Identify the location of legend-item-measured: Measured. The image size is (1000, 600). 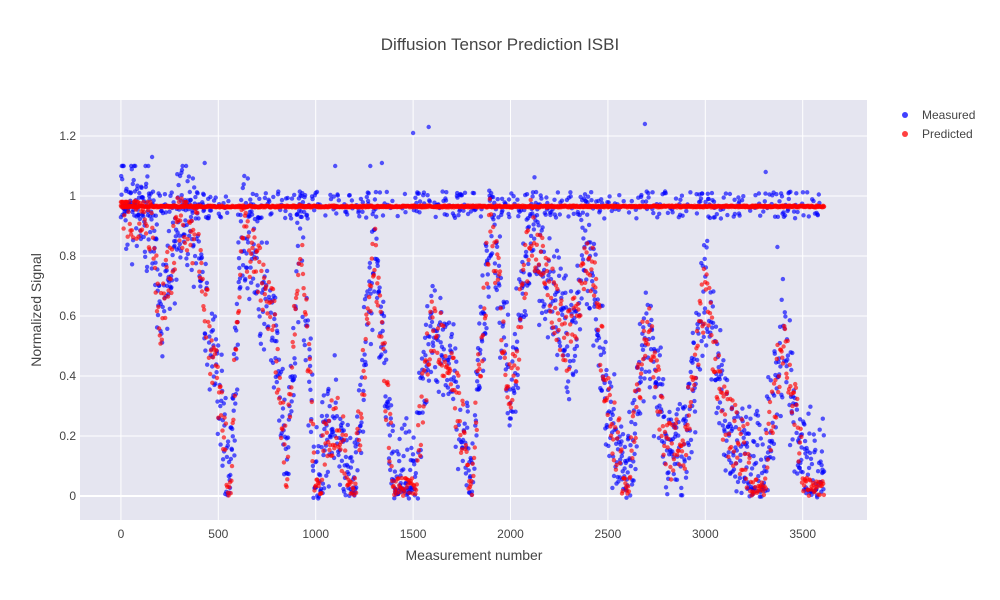
(938, 115).